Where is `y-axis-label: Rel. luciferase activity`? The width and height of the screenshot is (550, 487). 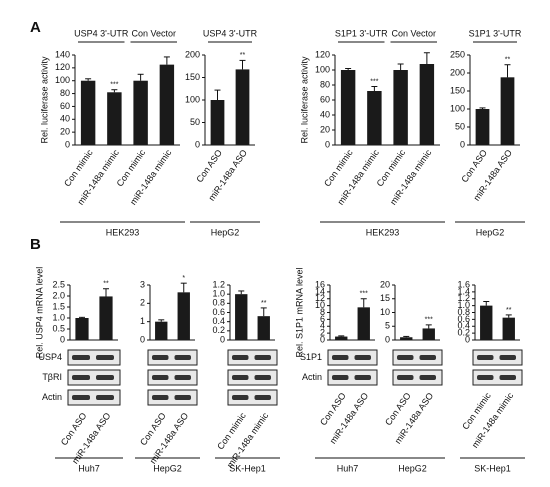
y-axis-label: Rel. luciferase activity is located at coordinates (304, 100).